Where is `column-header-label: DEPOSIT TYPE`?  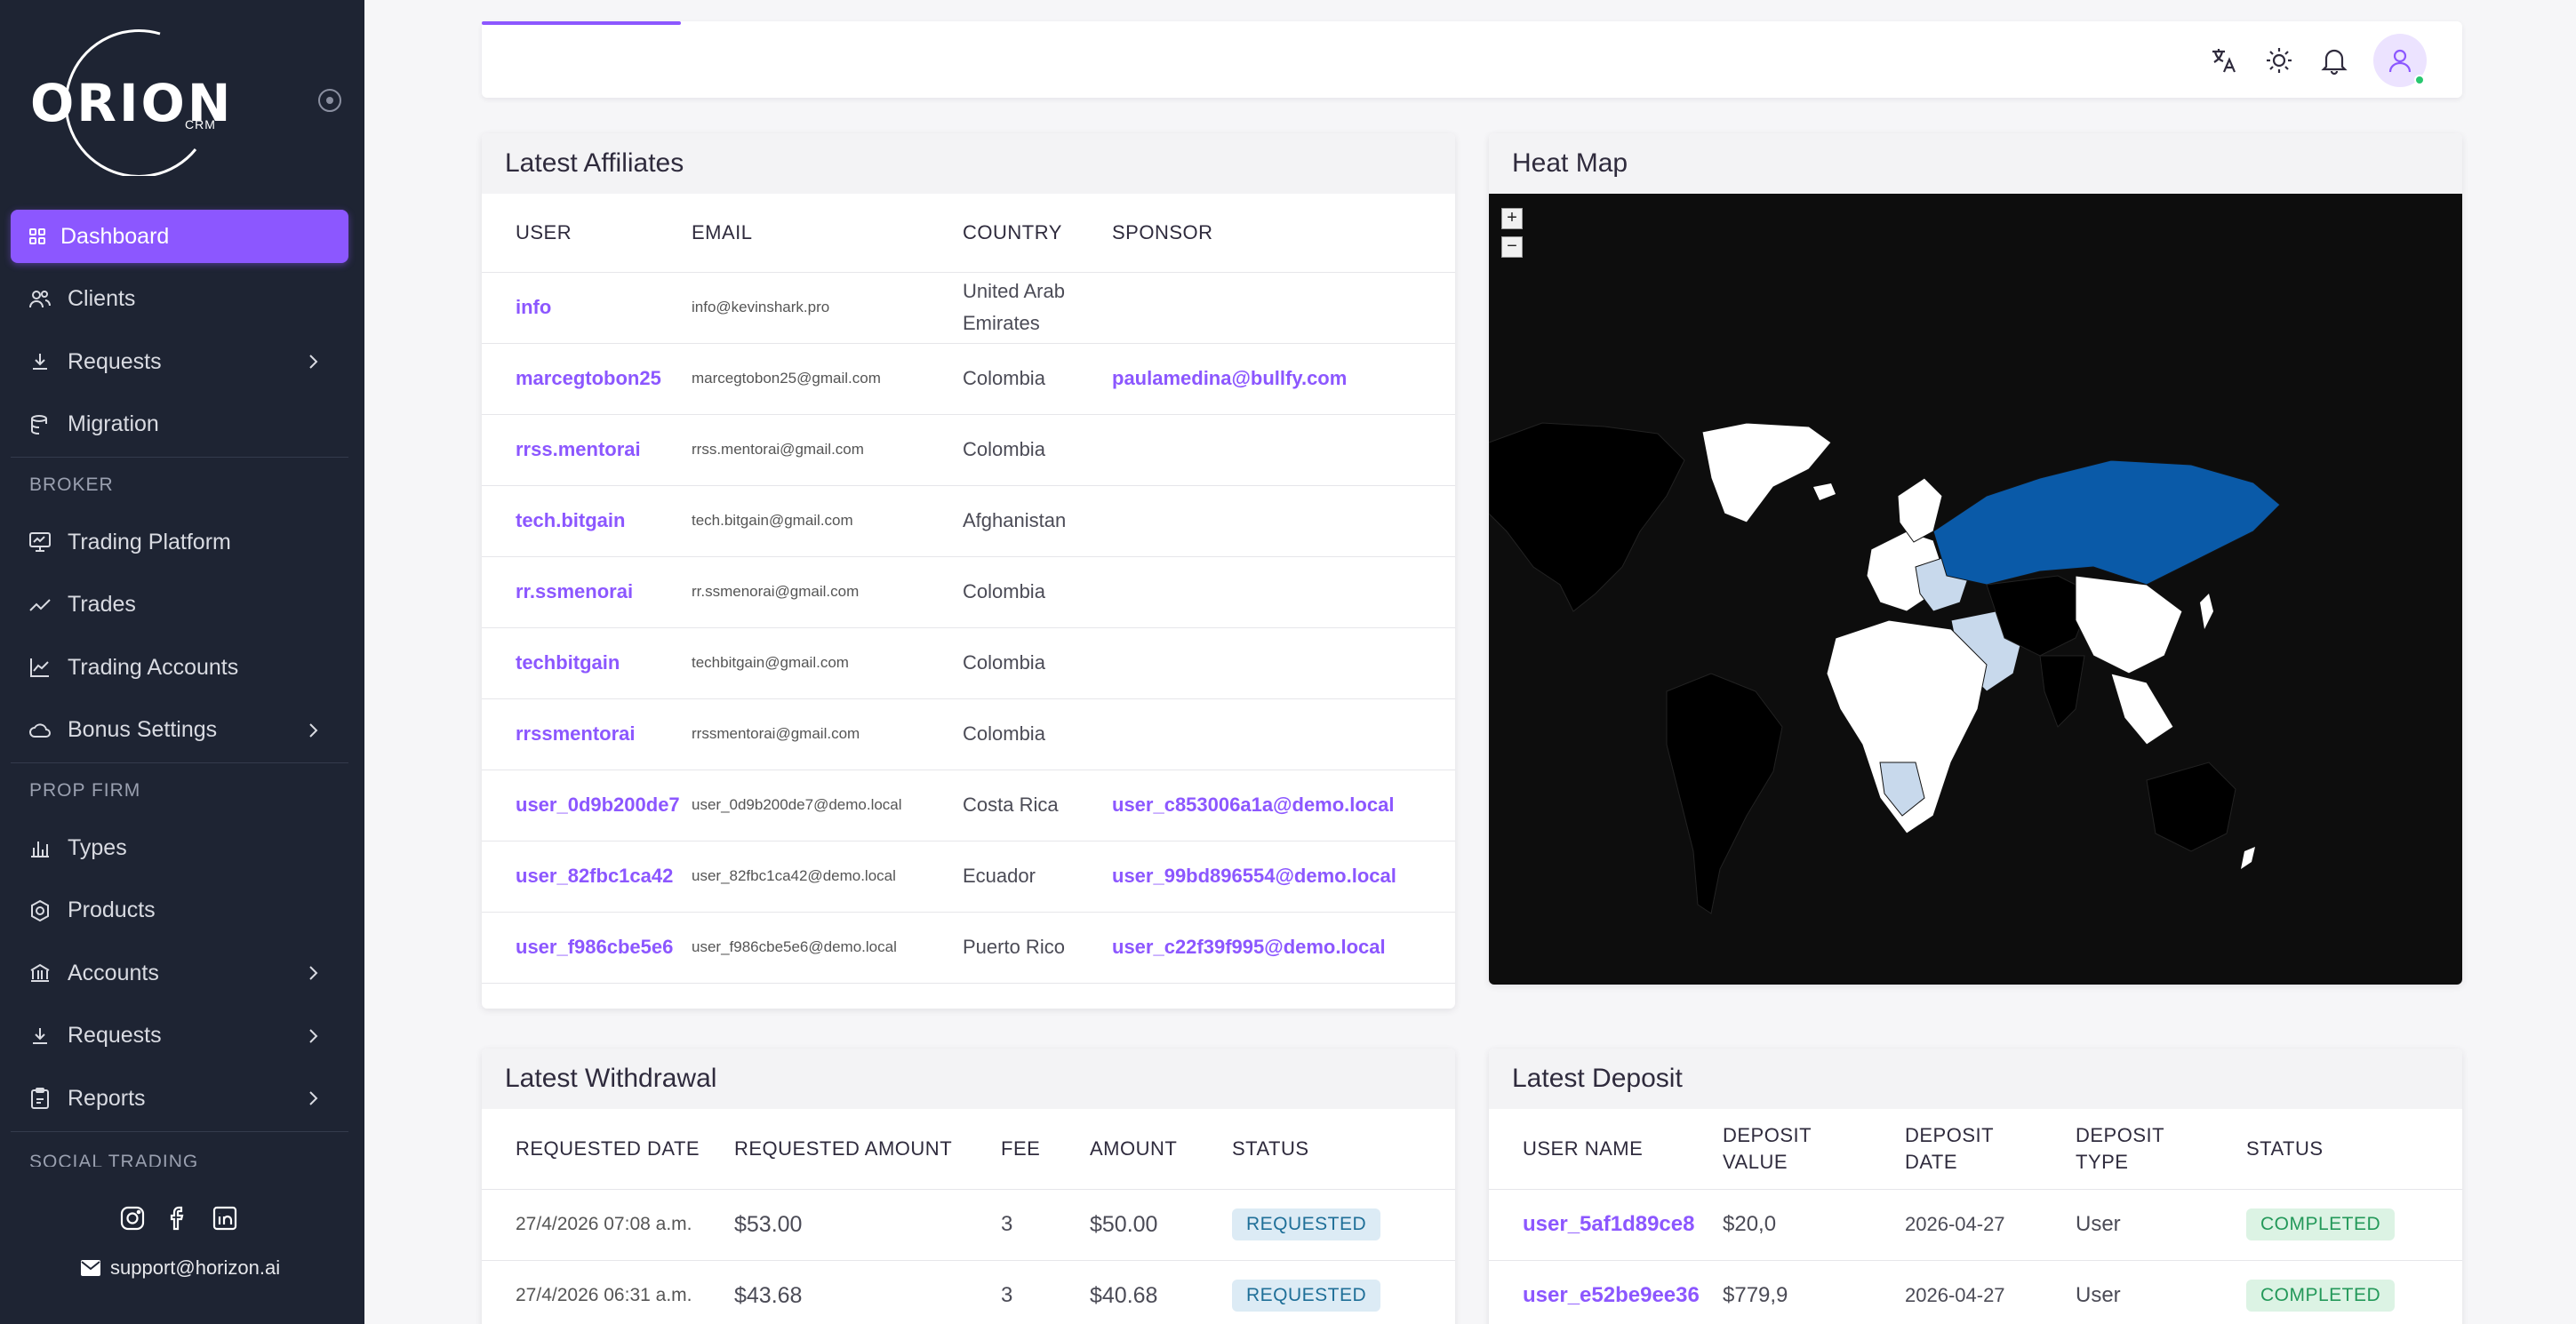 column-header-label: DEPOSIT TYPE is located at coordinates (2120, 1148).